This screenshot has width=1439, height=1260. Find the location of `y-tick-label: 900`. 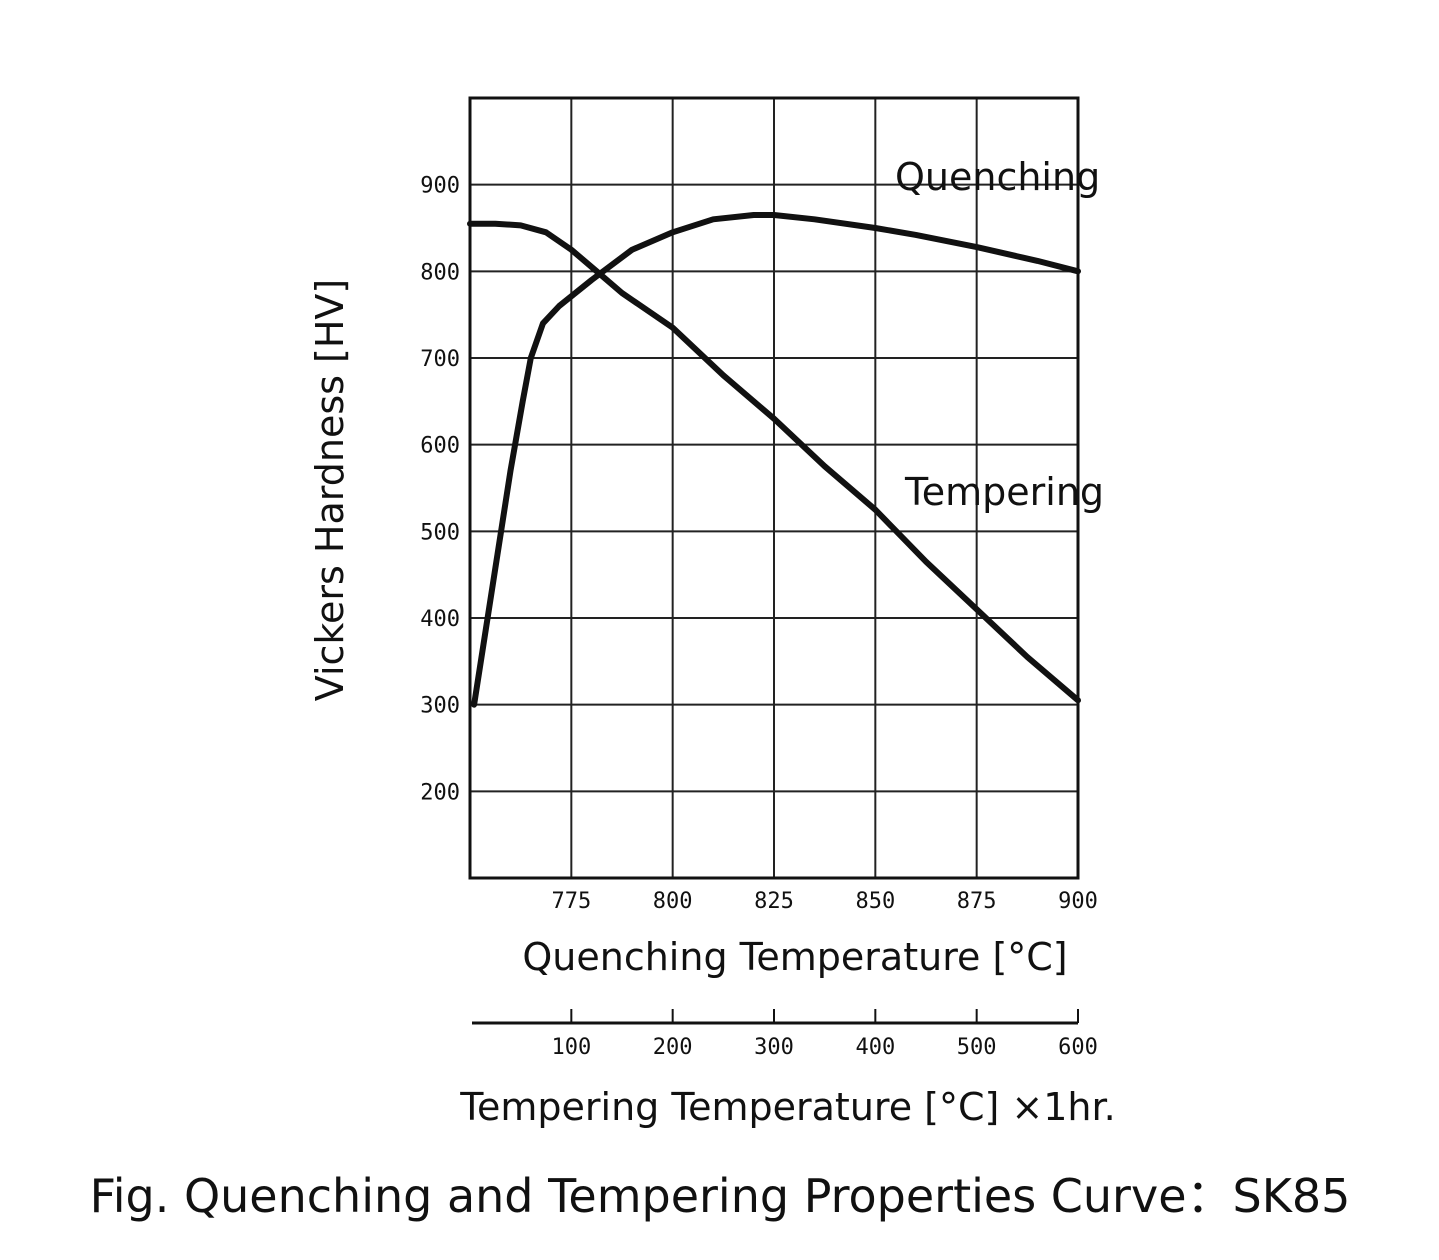

y-tick-label: 900 is located at coordinates (440, 186).